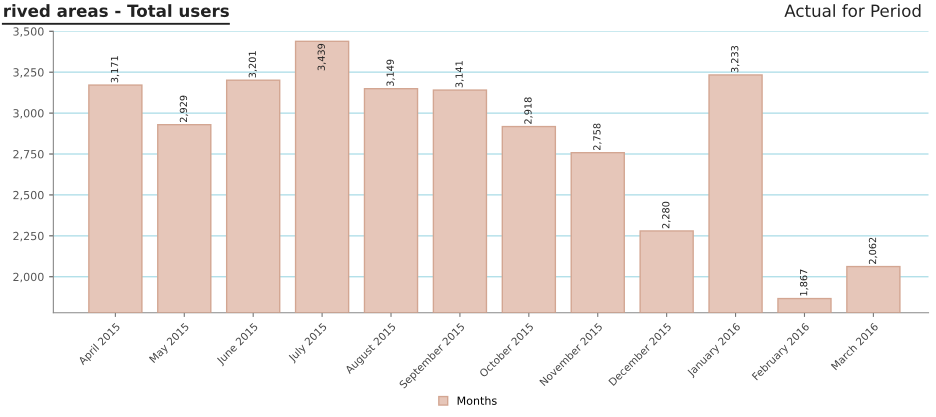 Image resolution: width=936 pixels, height=417 pixels. I want to click on data-label: 3,439, so click(322, 57).